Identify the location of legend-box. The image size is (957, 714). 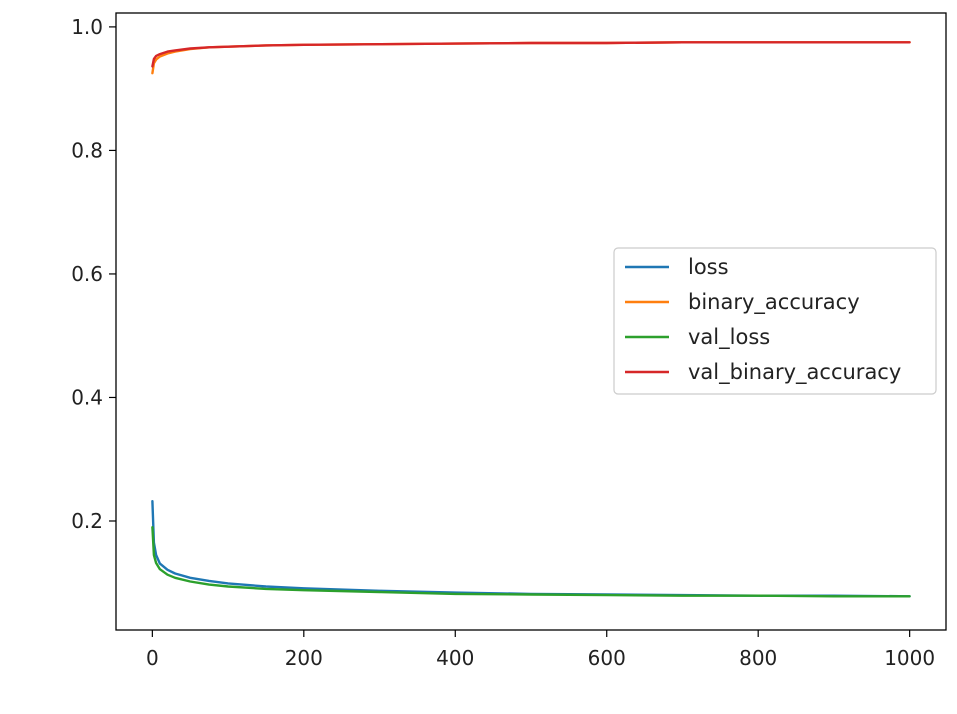
(775, 321).